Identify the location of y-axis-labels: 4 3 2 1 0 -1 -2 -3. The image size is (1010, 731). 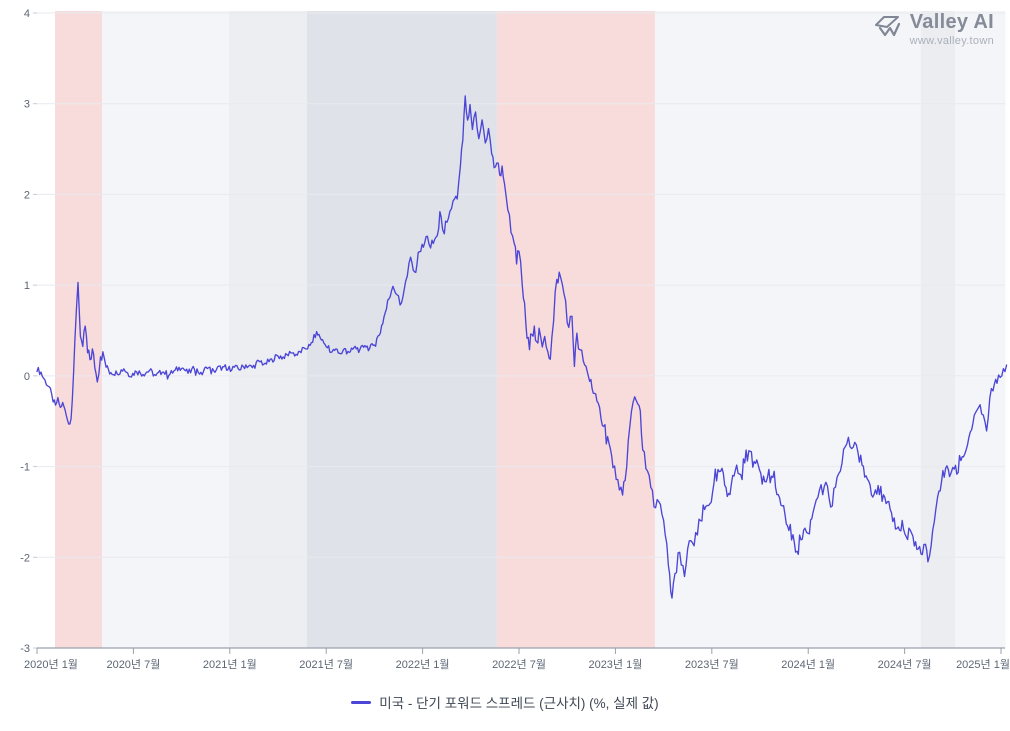
(25, 331).